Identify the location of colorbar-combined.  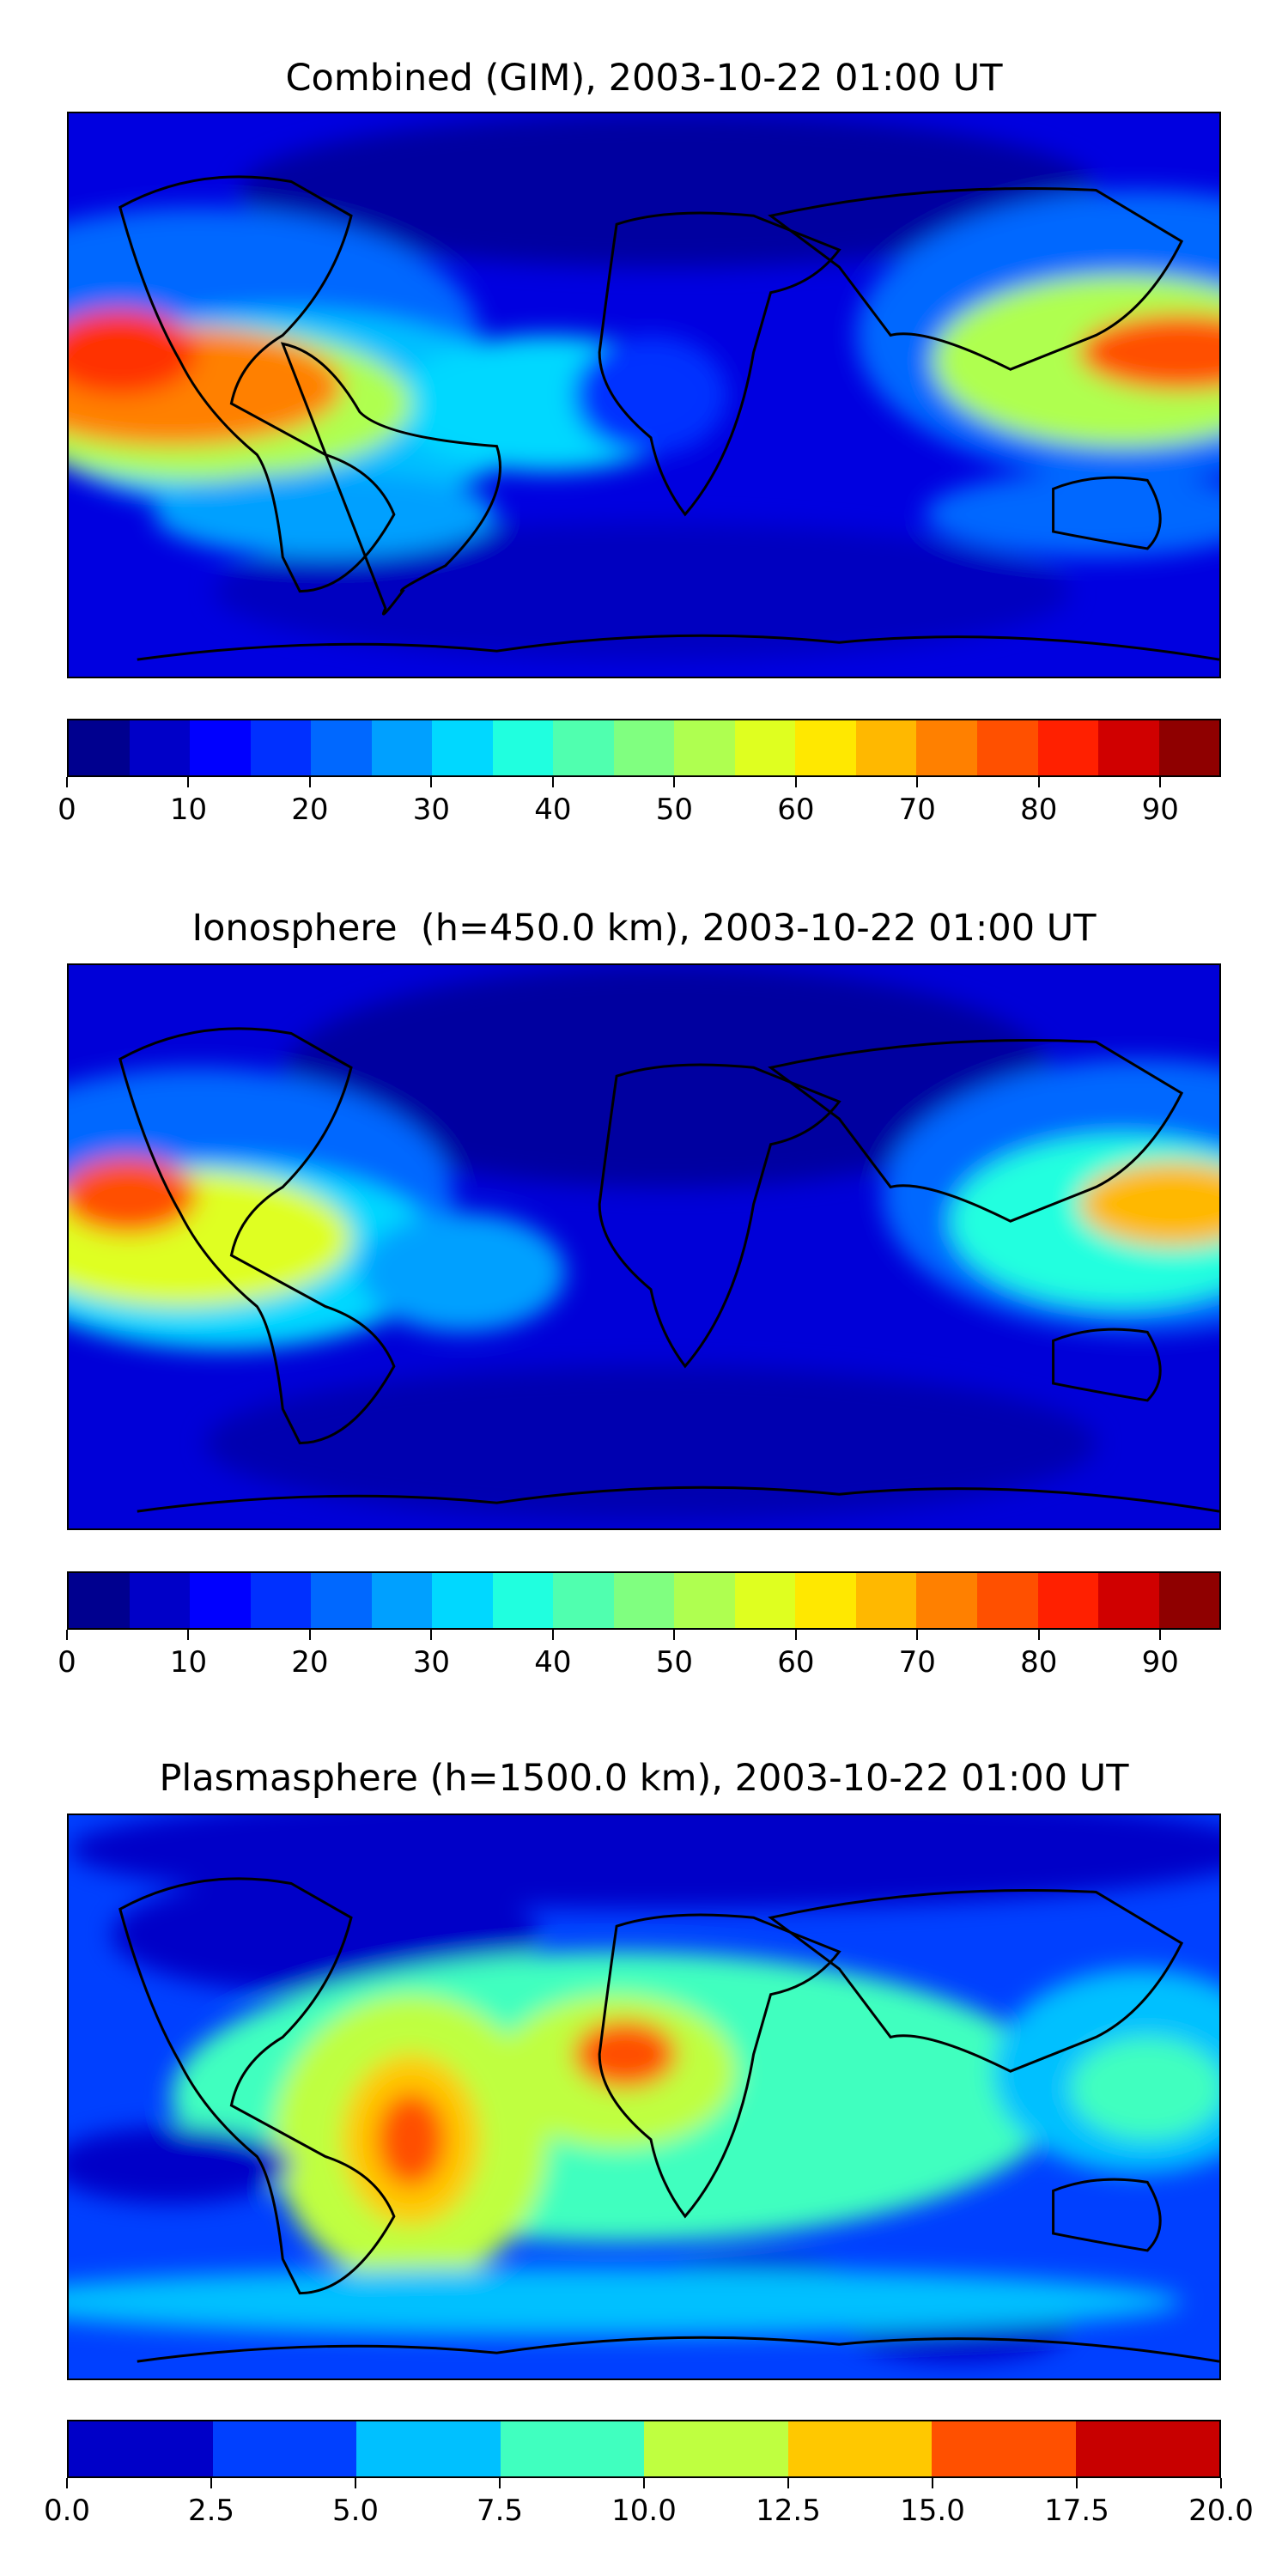
(644, 748).